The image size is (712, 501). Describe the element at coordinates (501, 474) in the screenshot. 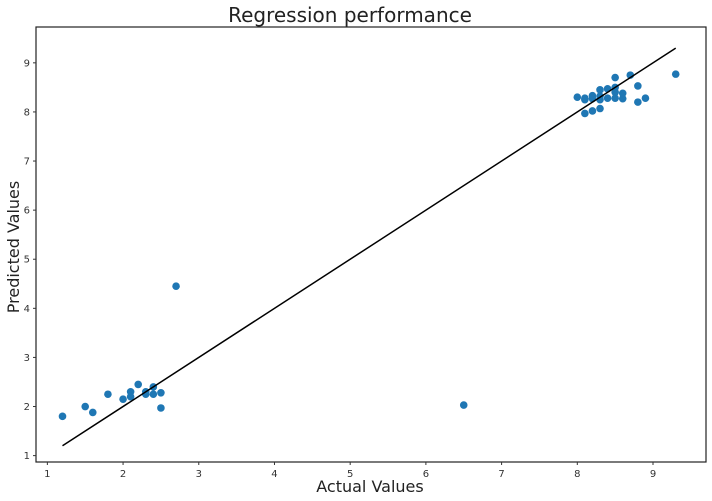

I see `x-tick-label: 7` at that location.